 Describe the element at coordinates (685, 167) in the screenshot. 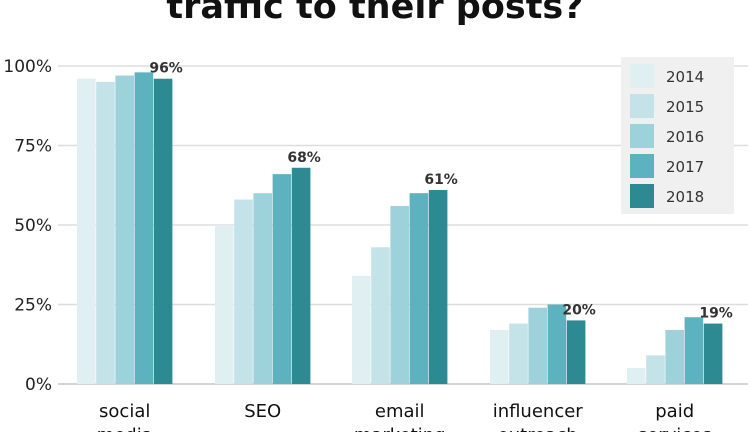

I see `legend-label: 2017` at that location.